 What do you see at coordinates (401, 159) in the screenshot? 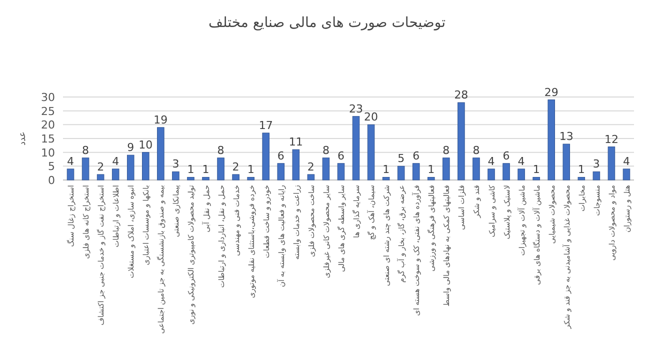
I see `data-label: 5` at bounding box center [401, 159].